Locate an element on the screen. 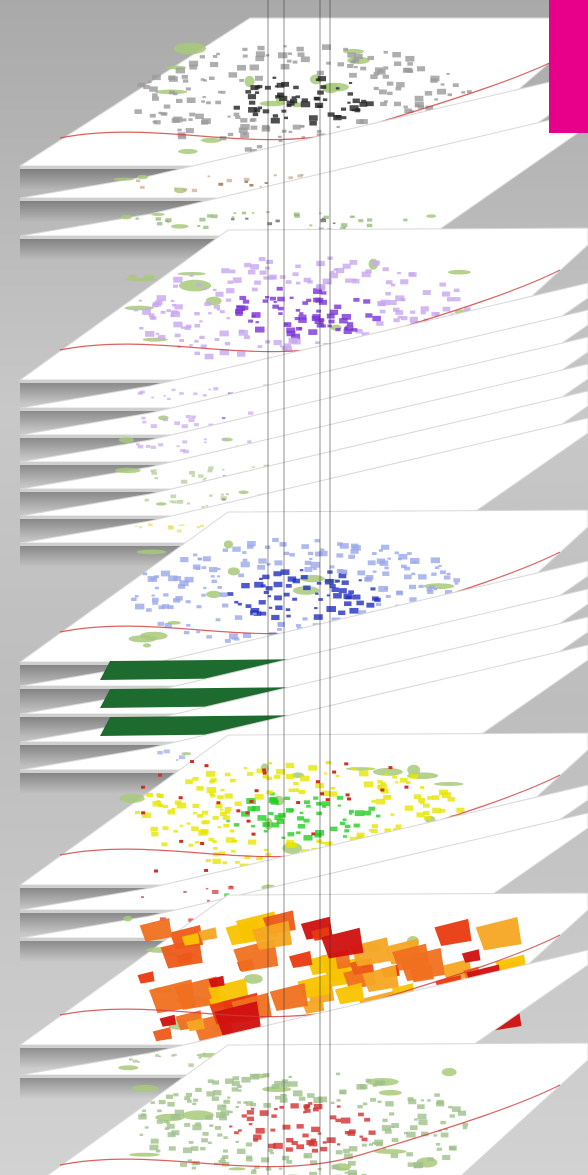 Image resolution: width=588 pixels, height=1175 pixels. magenta-accent-block is located at coordinates (568, 66).